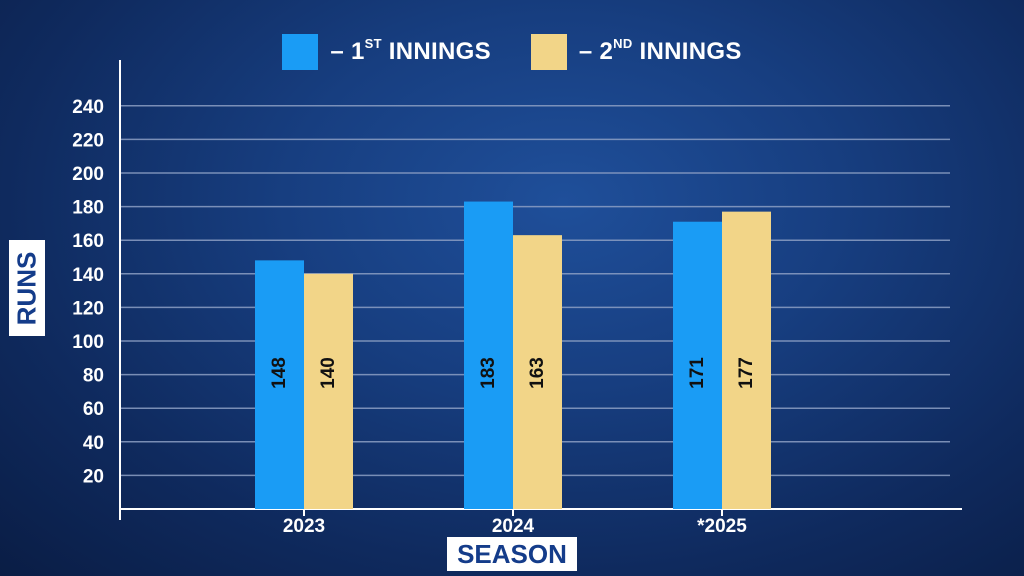  What do you see at coordinates (88, 275) in the screenshot?
I see `y-tick-label: 140` at bounding box center [88, 275].